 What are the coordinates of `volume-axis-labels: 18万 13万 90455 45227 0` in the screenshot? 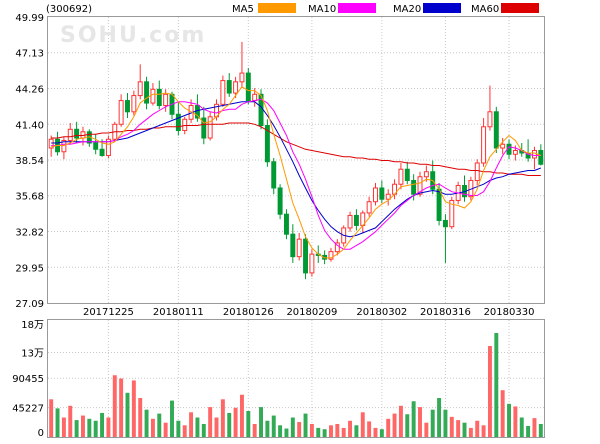 It's located at (28, 379).